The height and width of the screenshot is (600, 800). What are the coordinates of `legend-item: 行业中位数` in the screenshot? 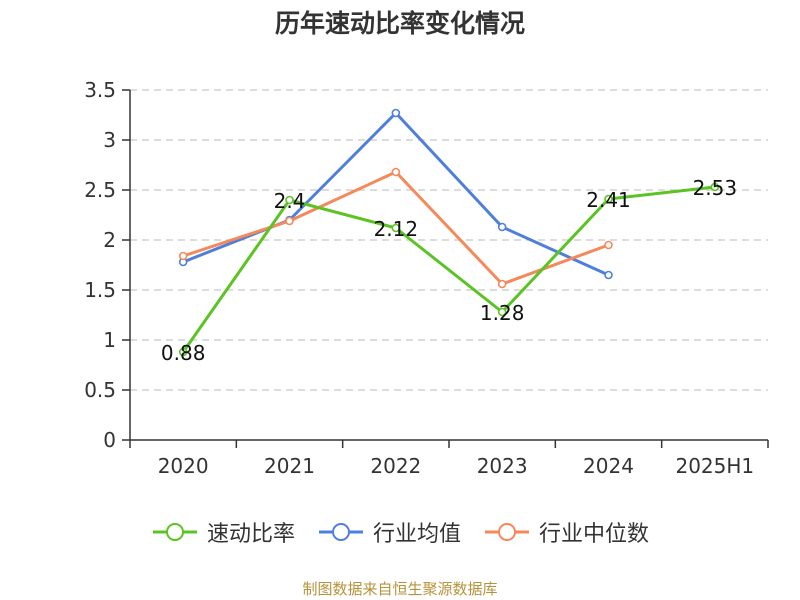 It's located at (566, 532).